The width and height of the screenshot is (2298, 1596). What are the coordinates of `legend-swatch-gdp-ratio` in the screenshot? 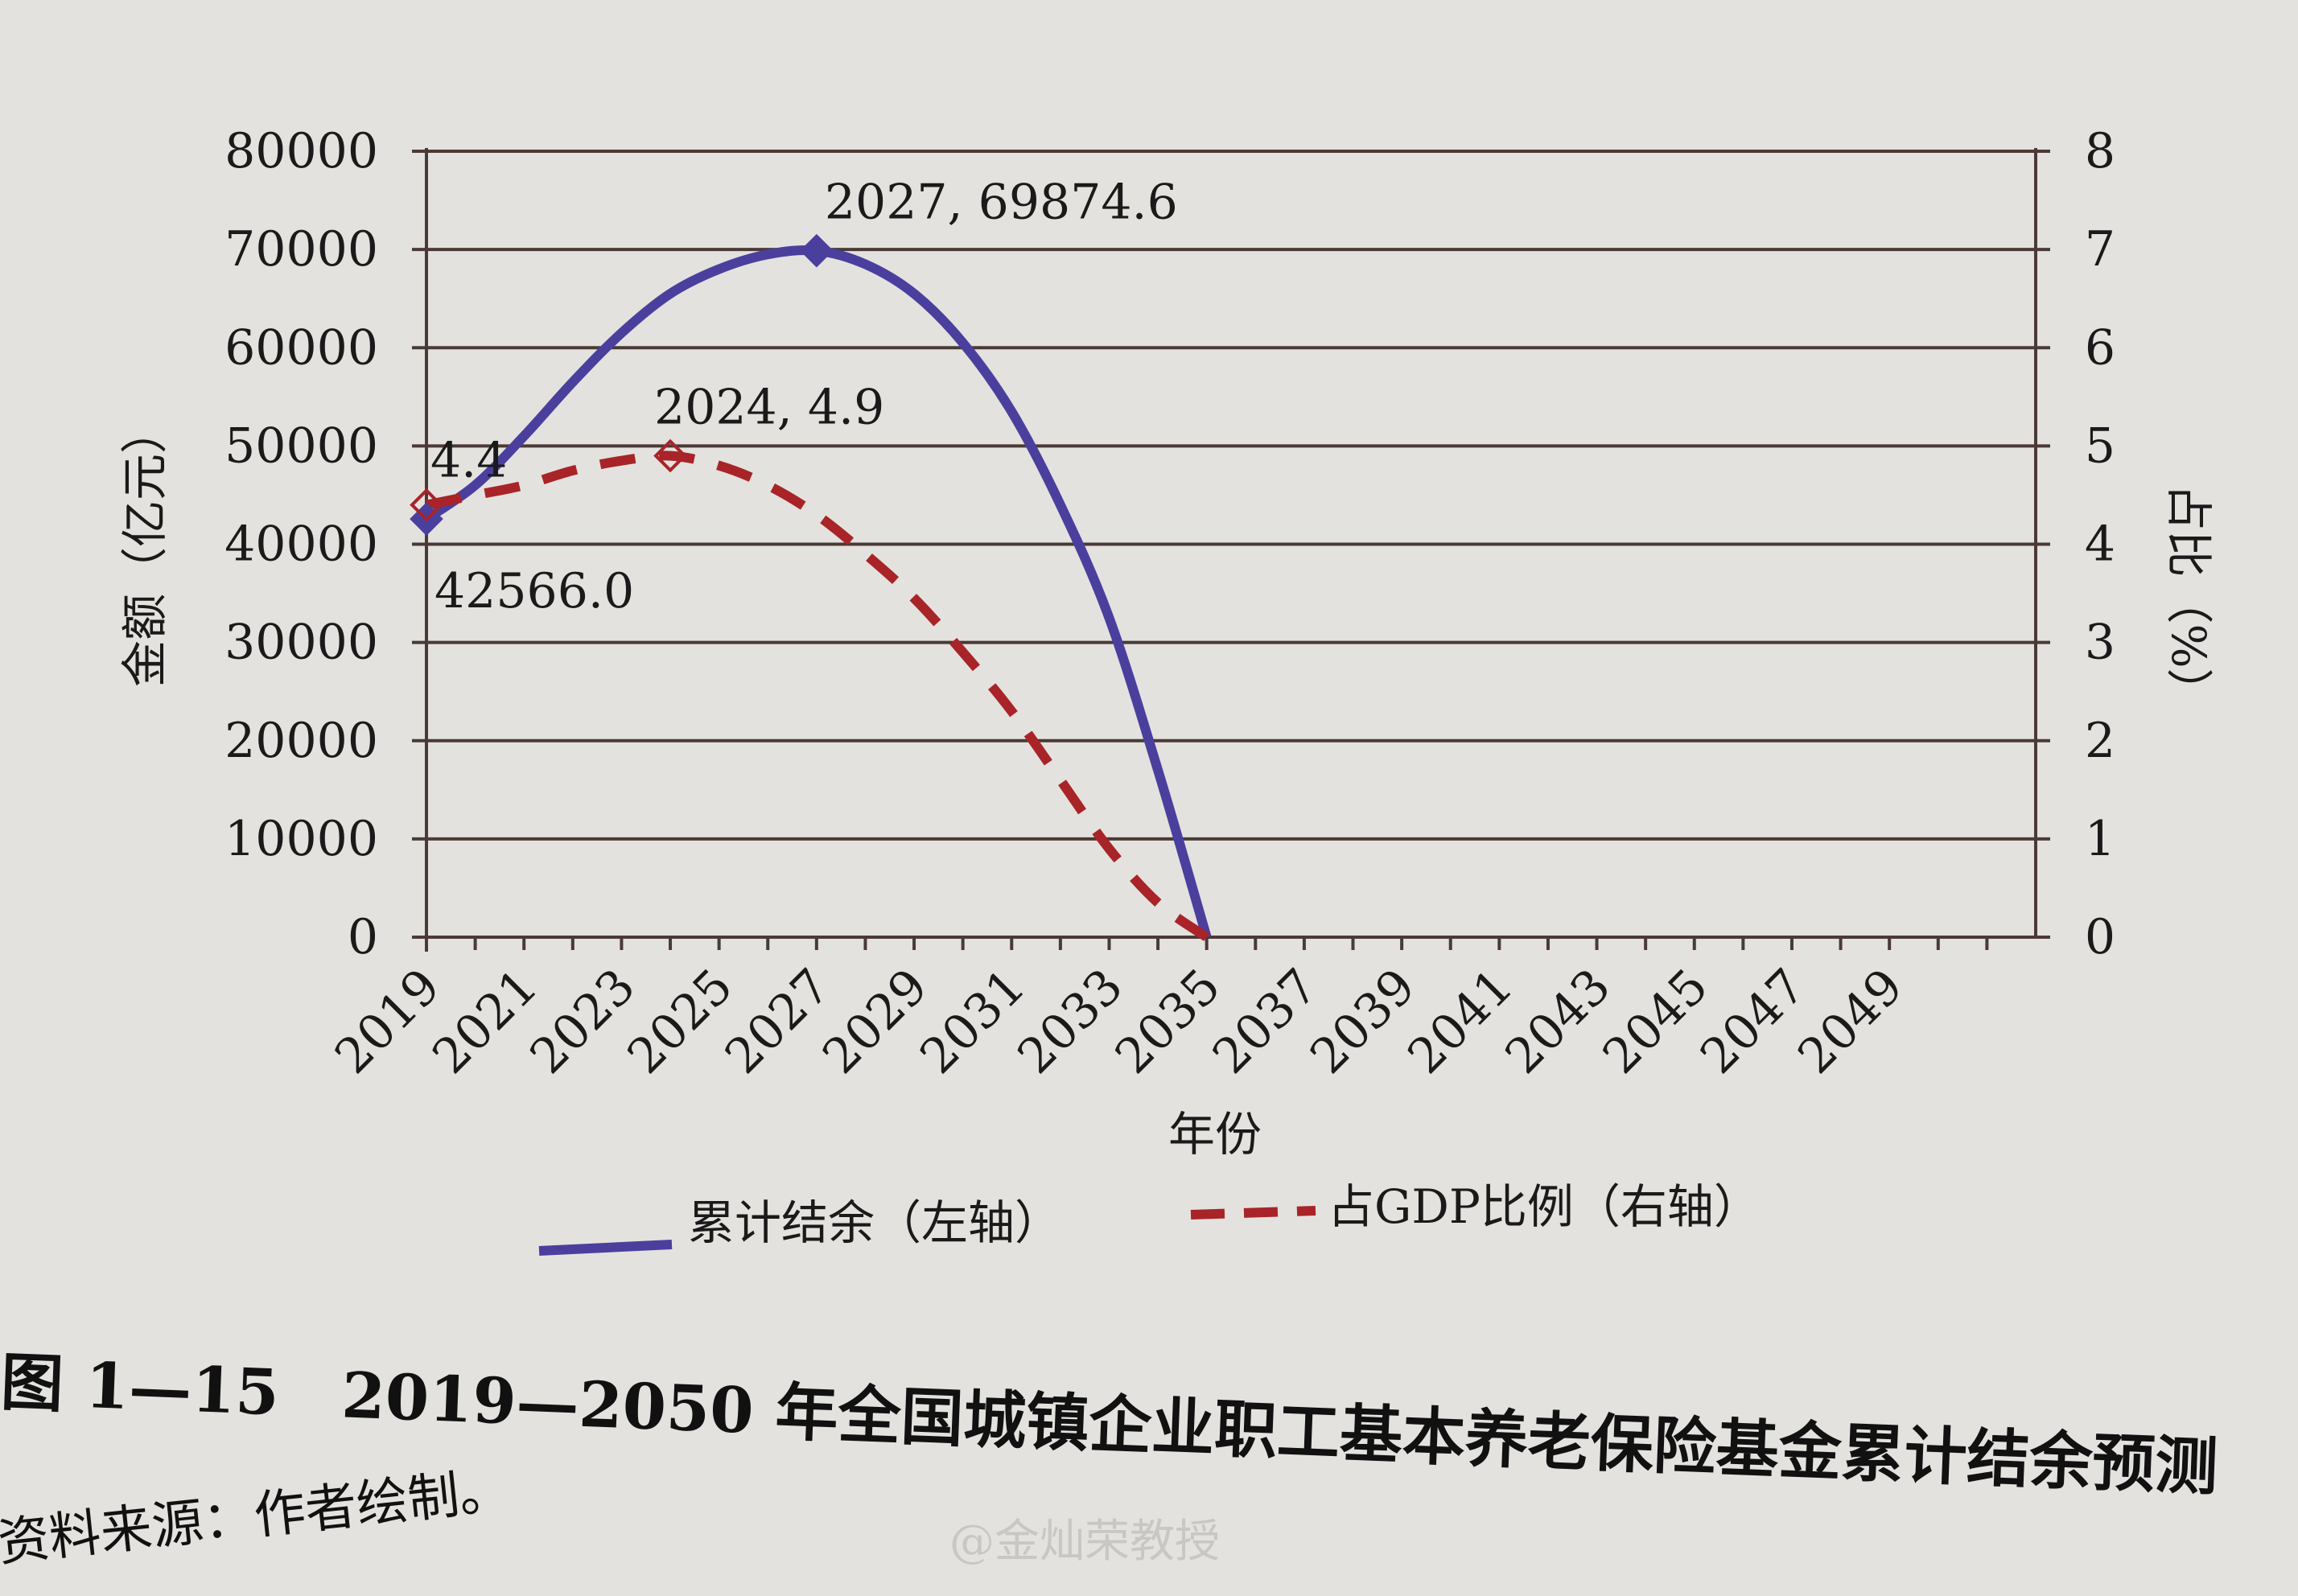 It's located at (1253, 1213).